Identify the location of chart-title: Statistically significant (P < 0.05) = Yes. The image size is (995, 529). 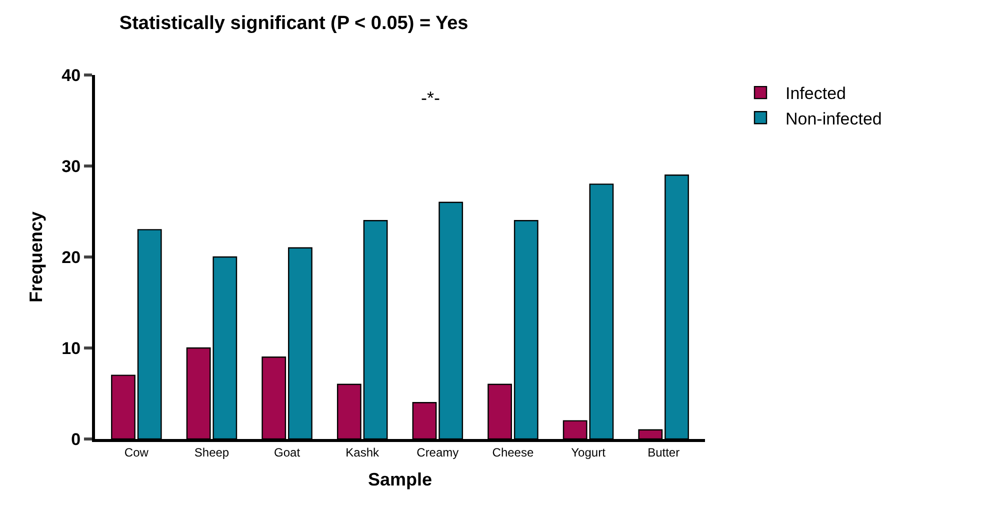
(293, 23).